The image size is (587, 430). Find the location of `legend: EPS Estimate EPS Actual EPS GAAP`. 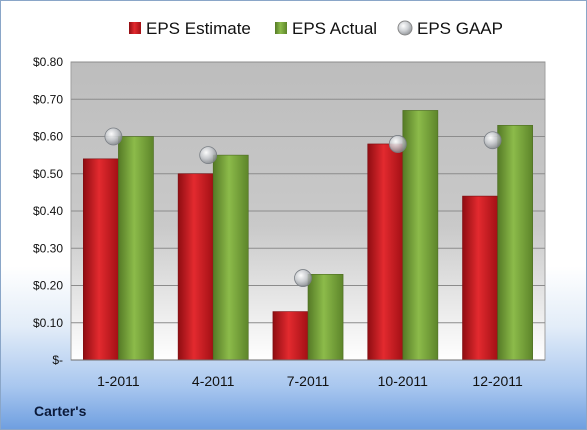

legend: EPS Estimate EPS Actual EPS GAAP is located at coordinates (316, 28).